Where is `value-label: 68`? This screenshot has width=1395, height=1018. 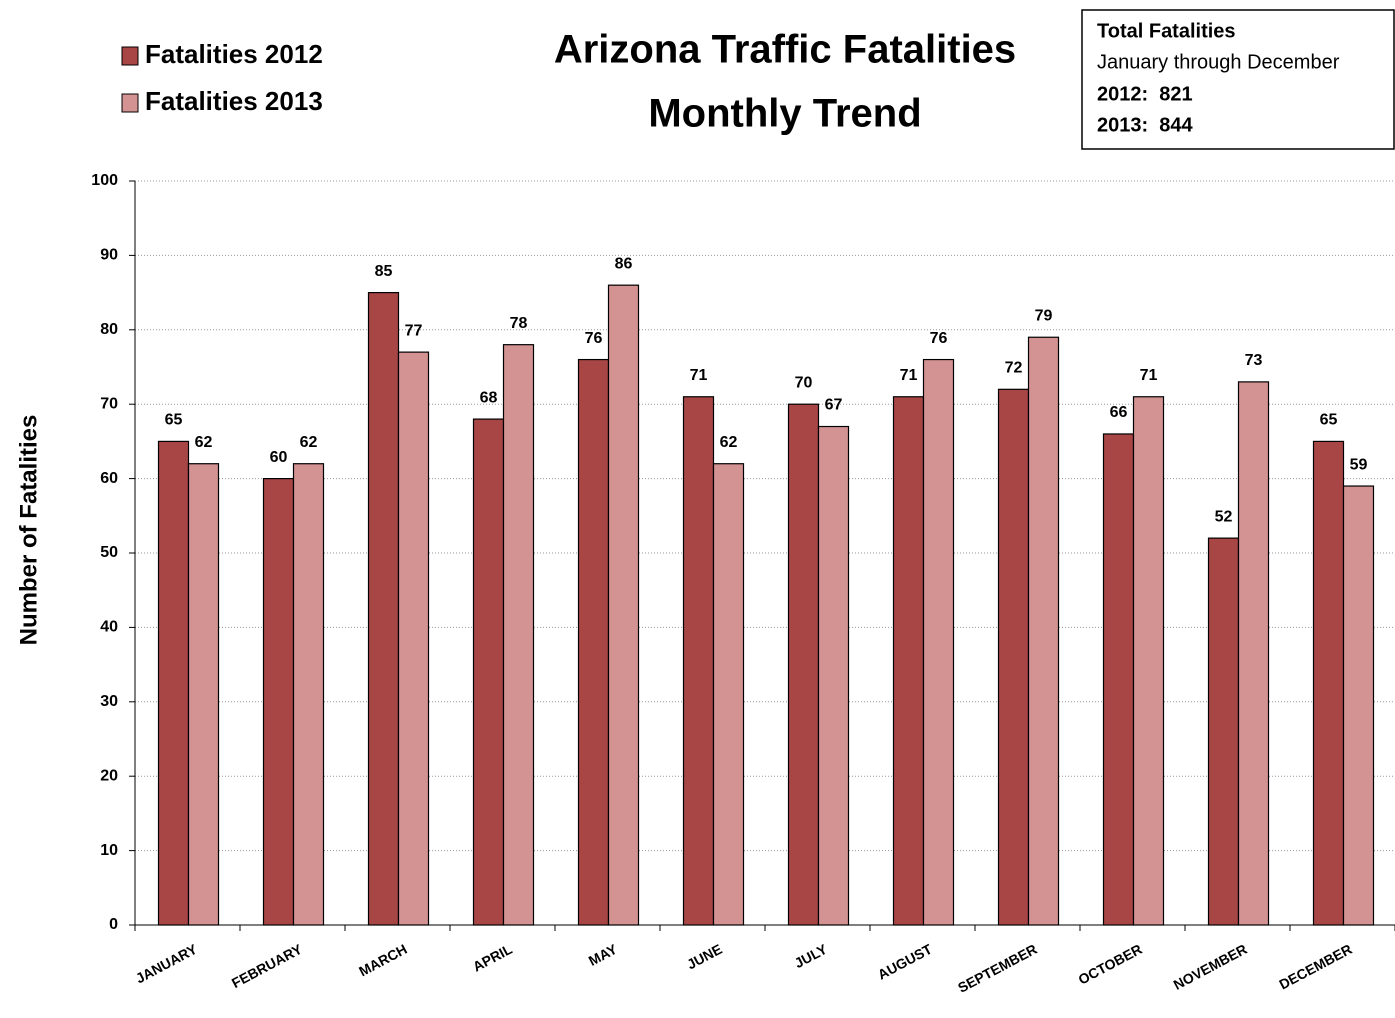 value-label: 68 is located at coordinates (489, 397).